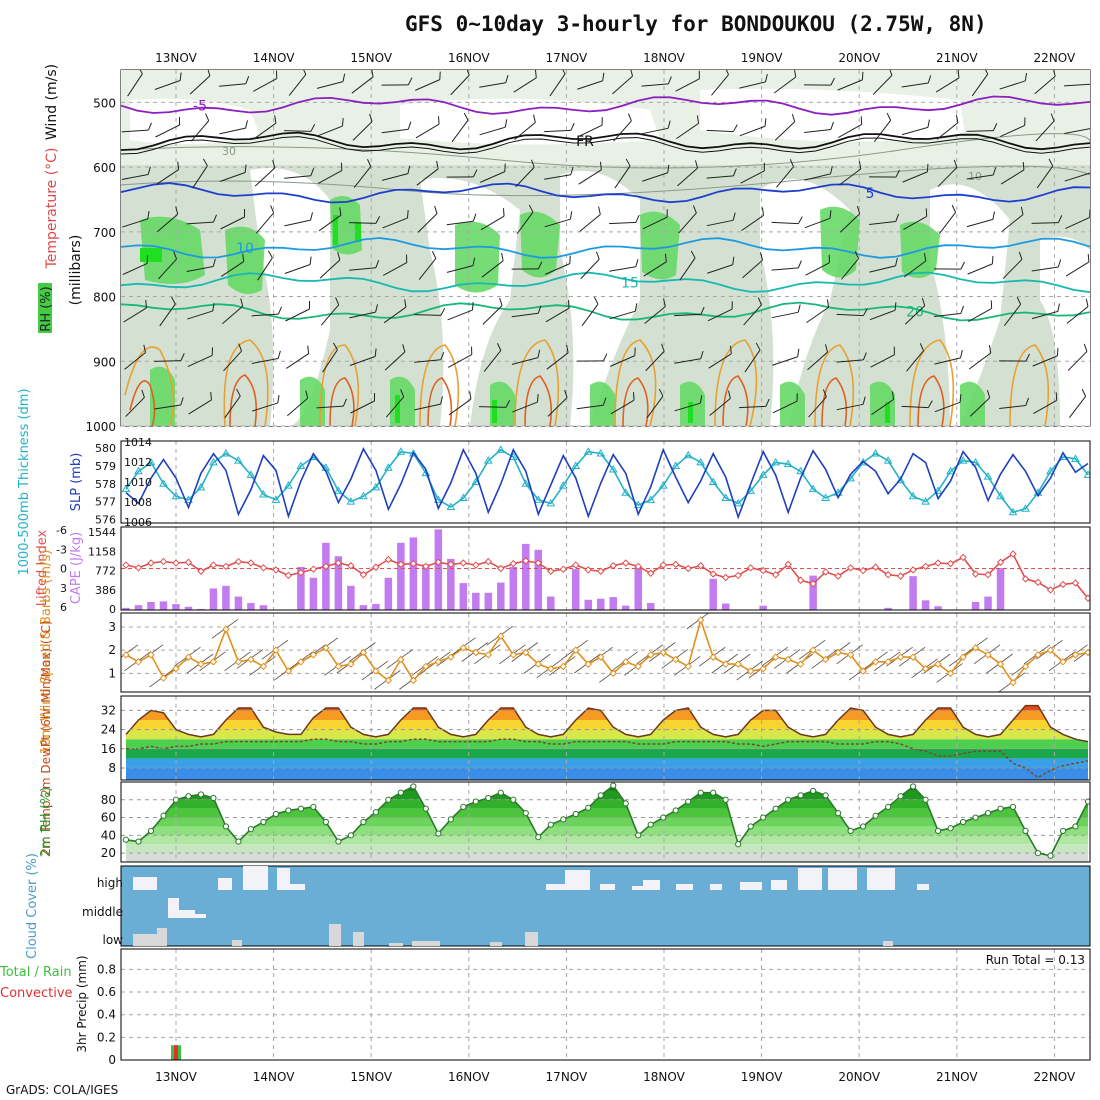 This screenshot has width=1100, height=1100. Describe the element at coordinates (605, 165) in the screenshot. I see `rh-contours` at that location.